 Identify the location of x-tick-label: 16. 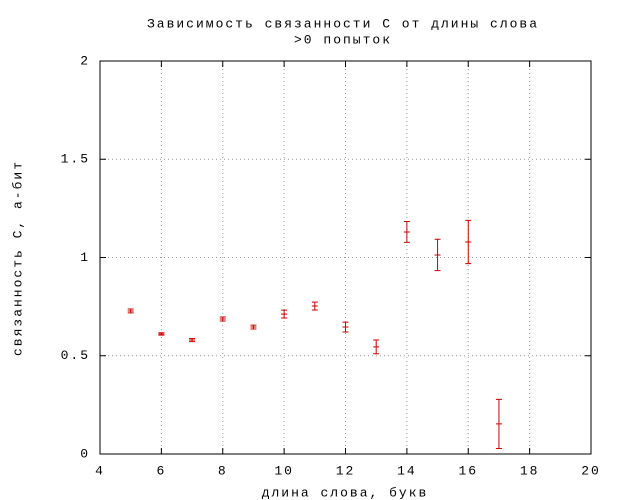
(468, 470).